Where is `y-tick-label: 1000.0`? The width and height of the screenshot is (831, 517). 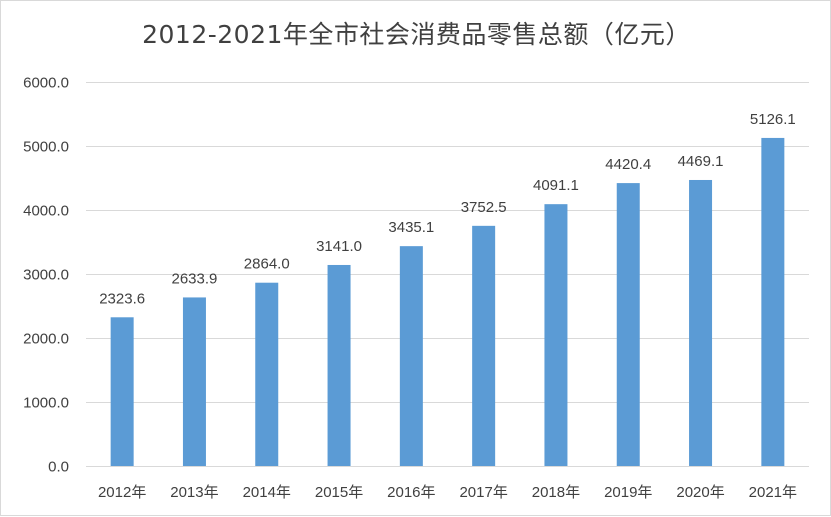
y-tick-label: 1000.0 is located at coordinates (46, 403).